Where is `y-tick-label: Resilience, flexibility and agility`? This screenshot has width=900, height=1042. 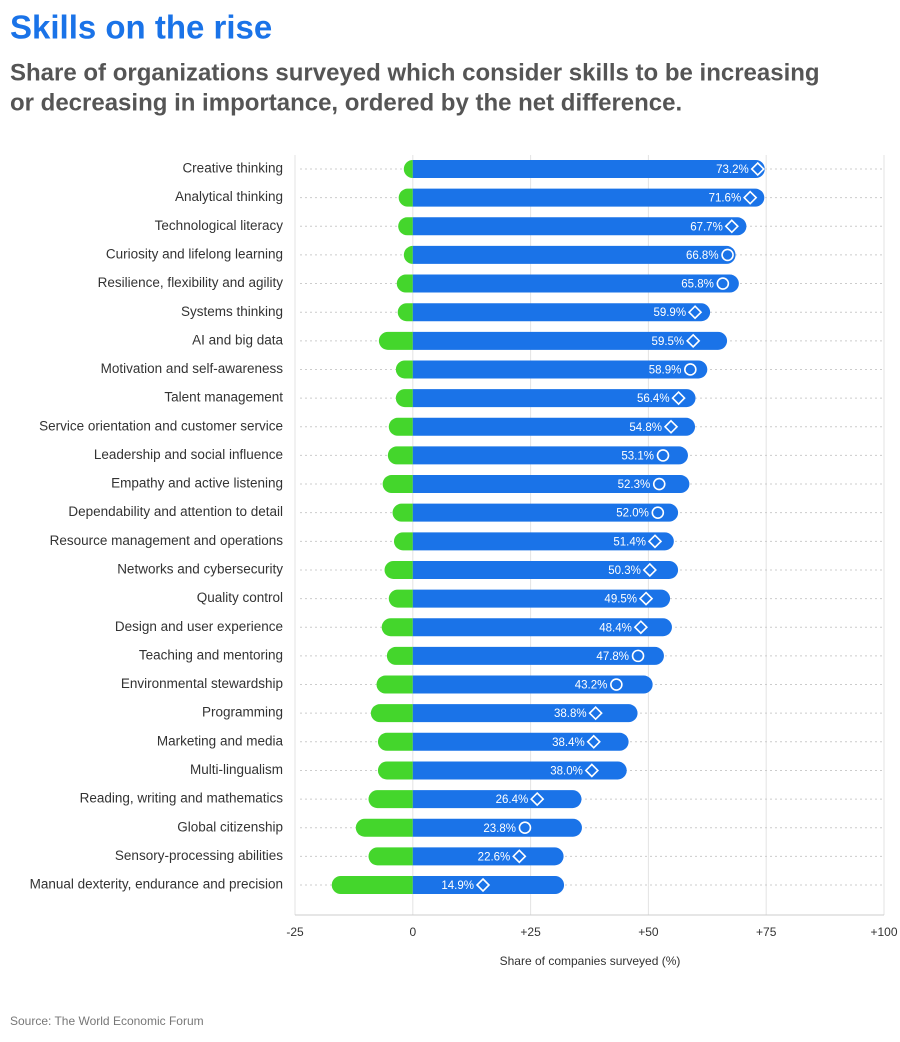
y-tick-label: Resilience, flexibility and agility is located at coordinates (191, 282).